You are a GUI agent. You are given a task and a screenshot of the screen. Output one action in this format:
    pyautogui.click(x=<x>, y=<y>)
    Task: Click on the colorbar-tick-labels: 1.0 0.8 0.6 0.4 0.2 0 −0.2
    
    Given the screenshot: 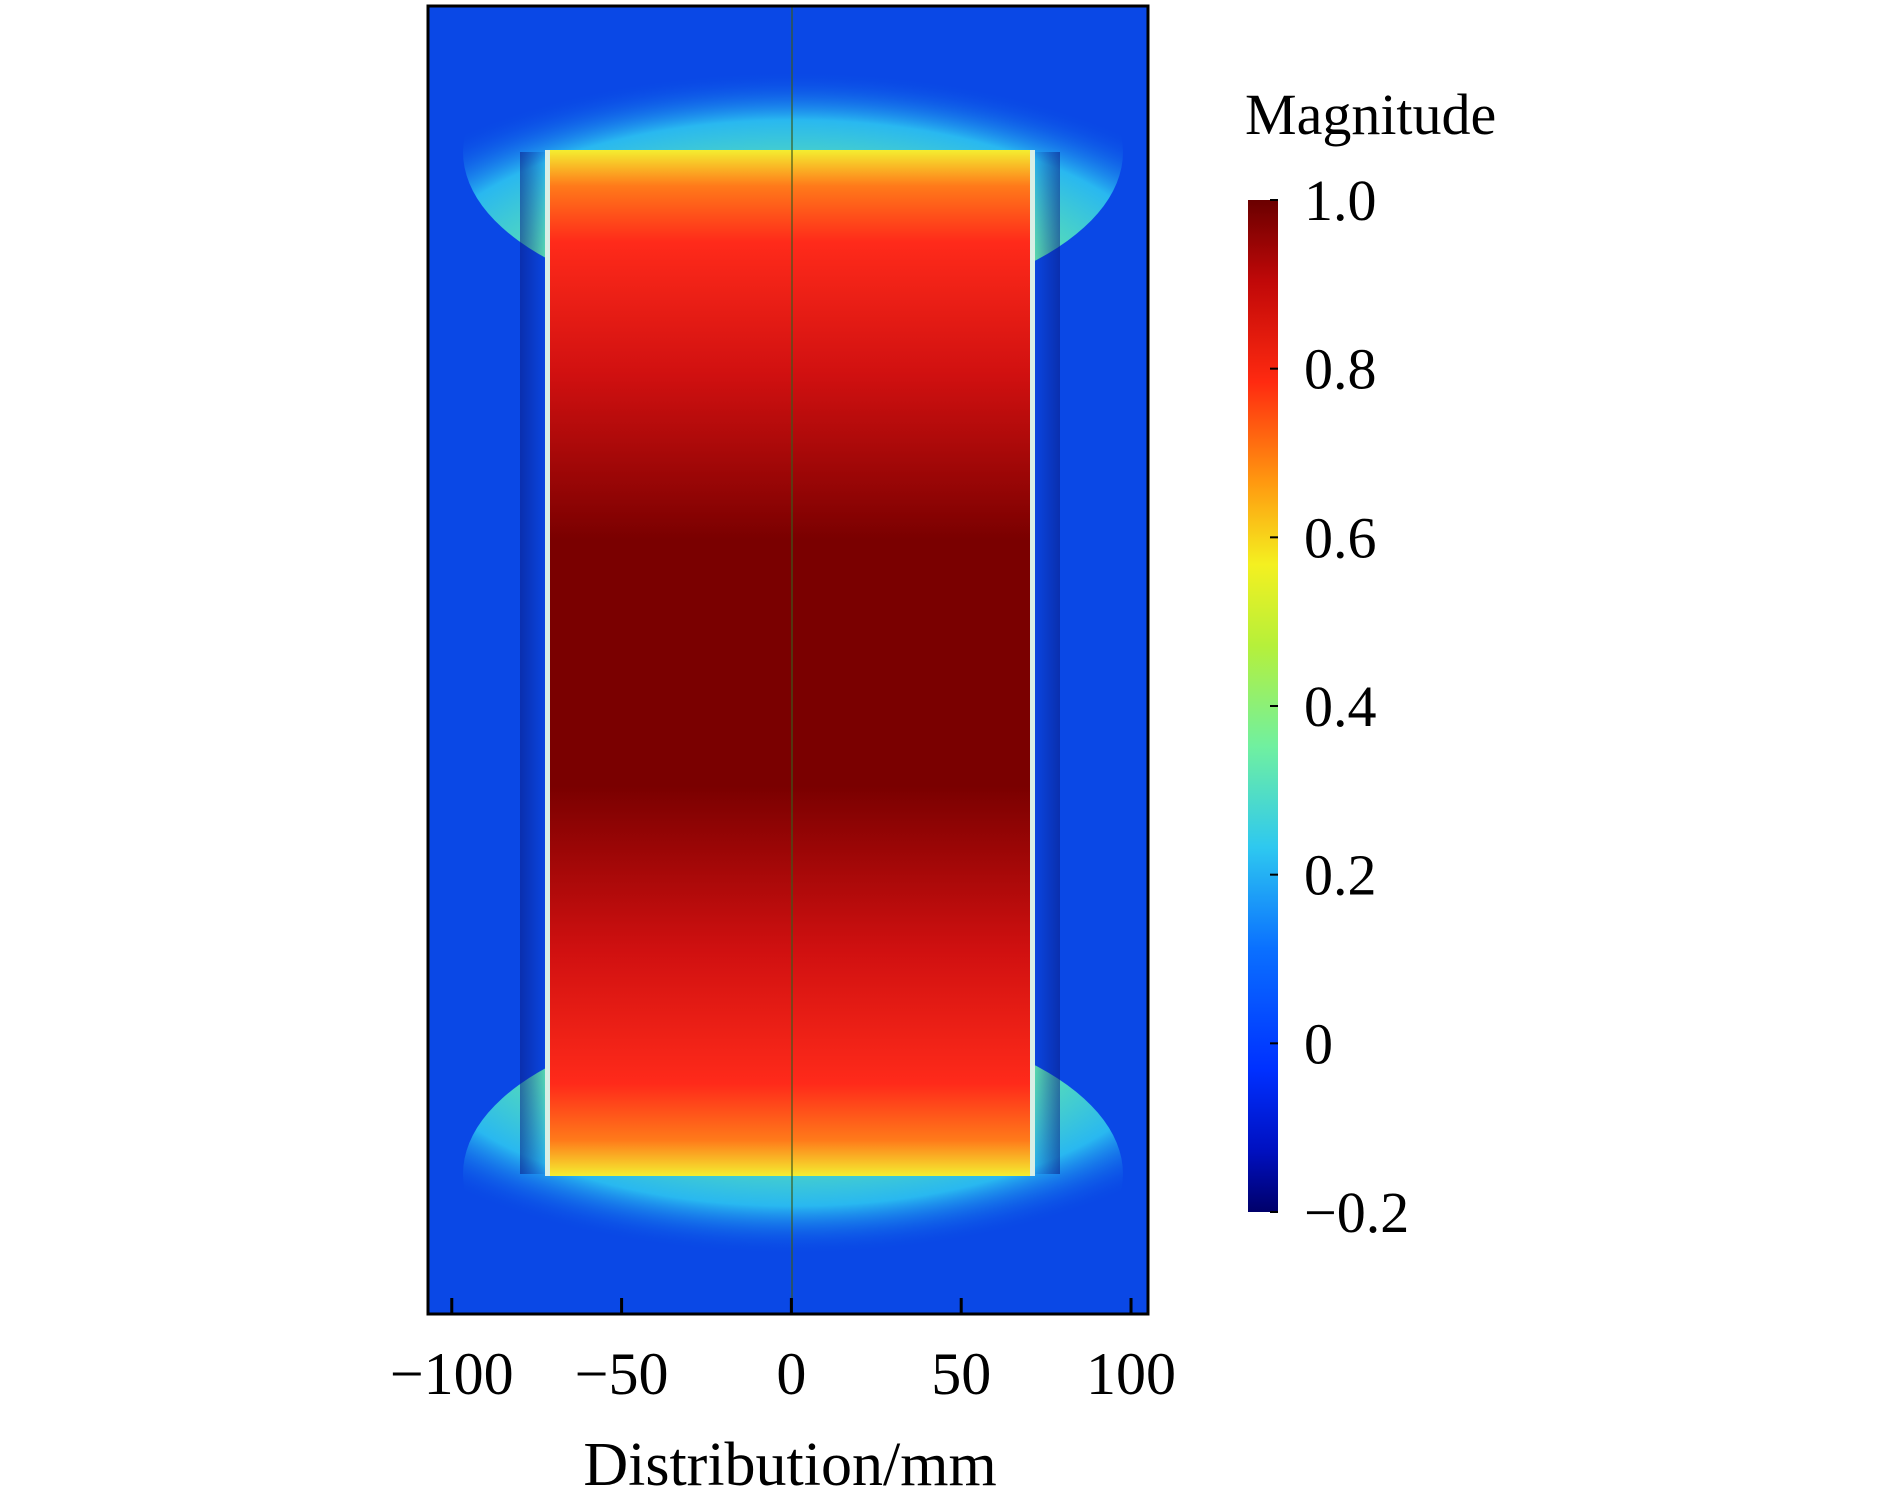 What is the action you would take?
    pyautogui.click(x=1356, y=706)
    